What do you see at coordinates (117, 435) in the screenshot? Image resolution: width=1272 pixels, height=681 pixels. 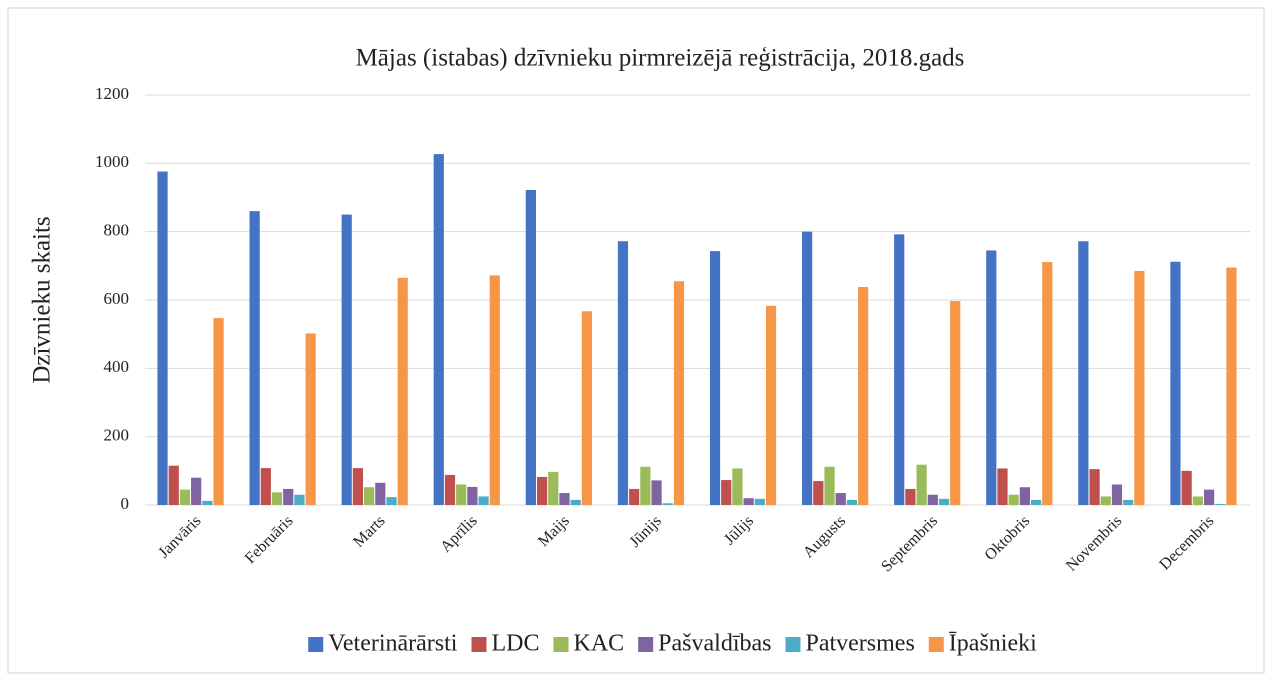 I see `y-tick-label: 200` at bounding box center [117, 435].